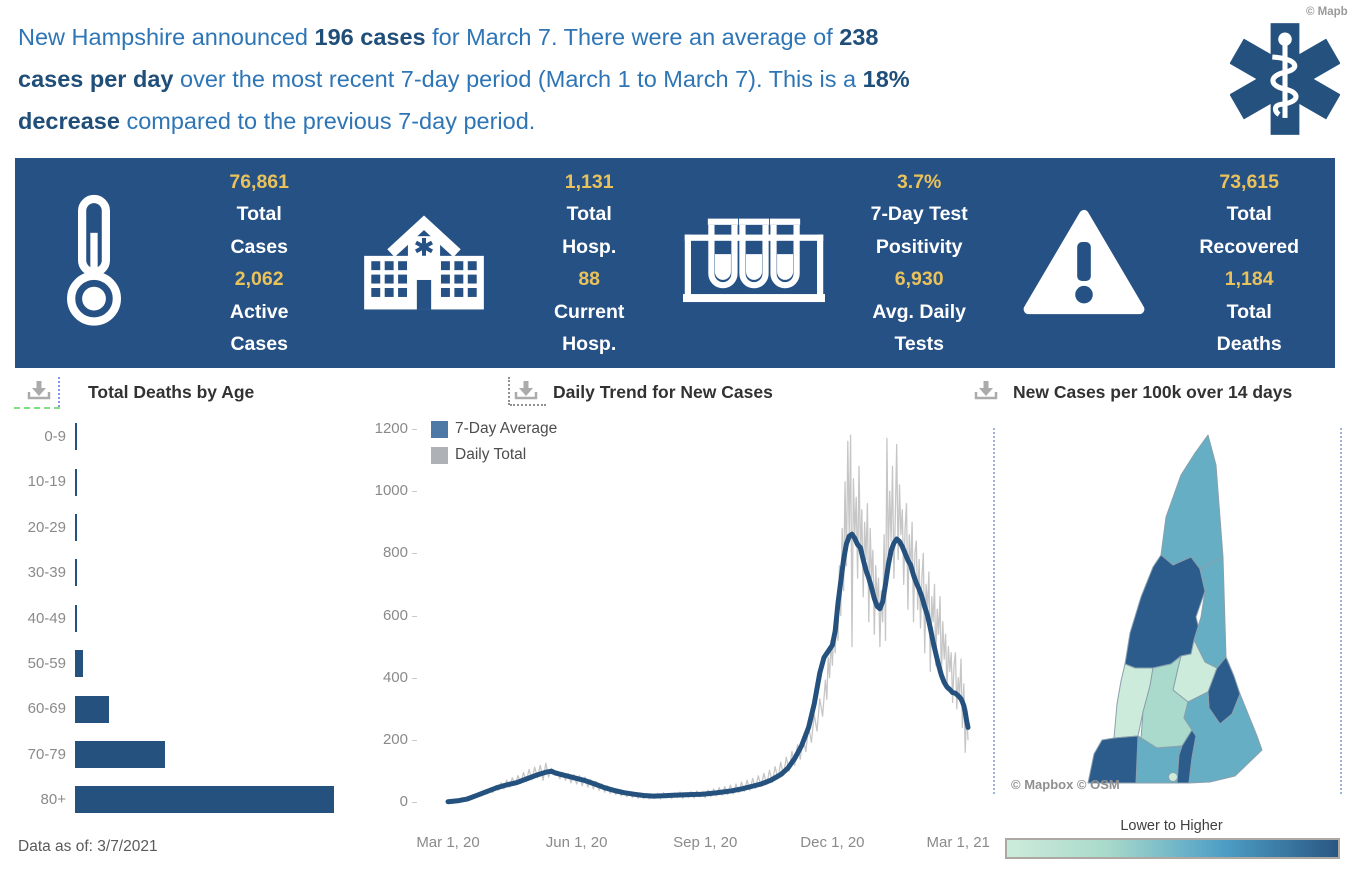 The height and width of the screenshot is (875, 1350). I want to click on snake-glyph, so click(1284, 85).